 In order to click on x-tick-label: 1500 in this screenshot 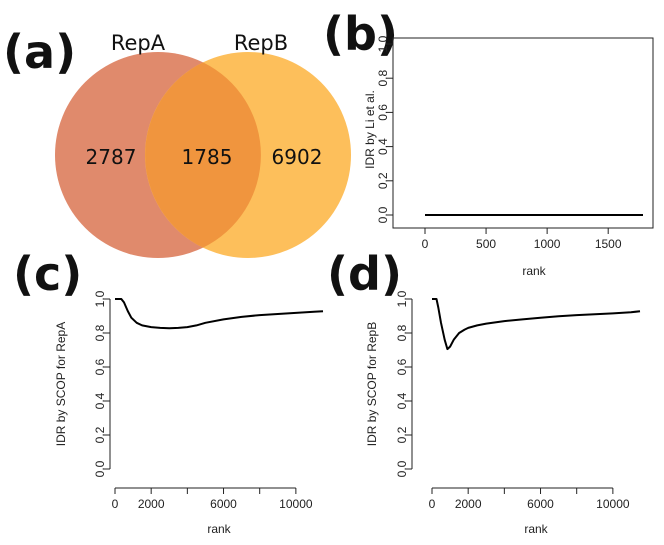, I will do `click(608, 244)`.